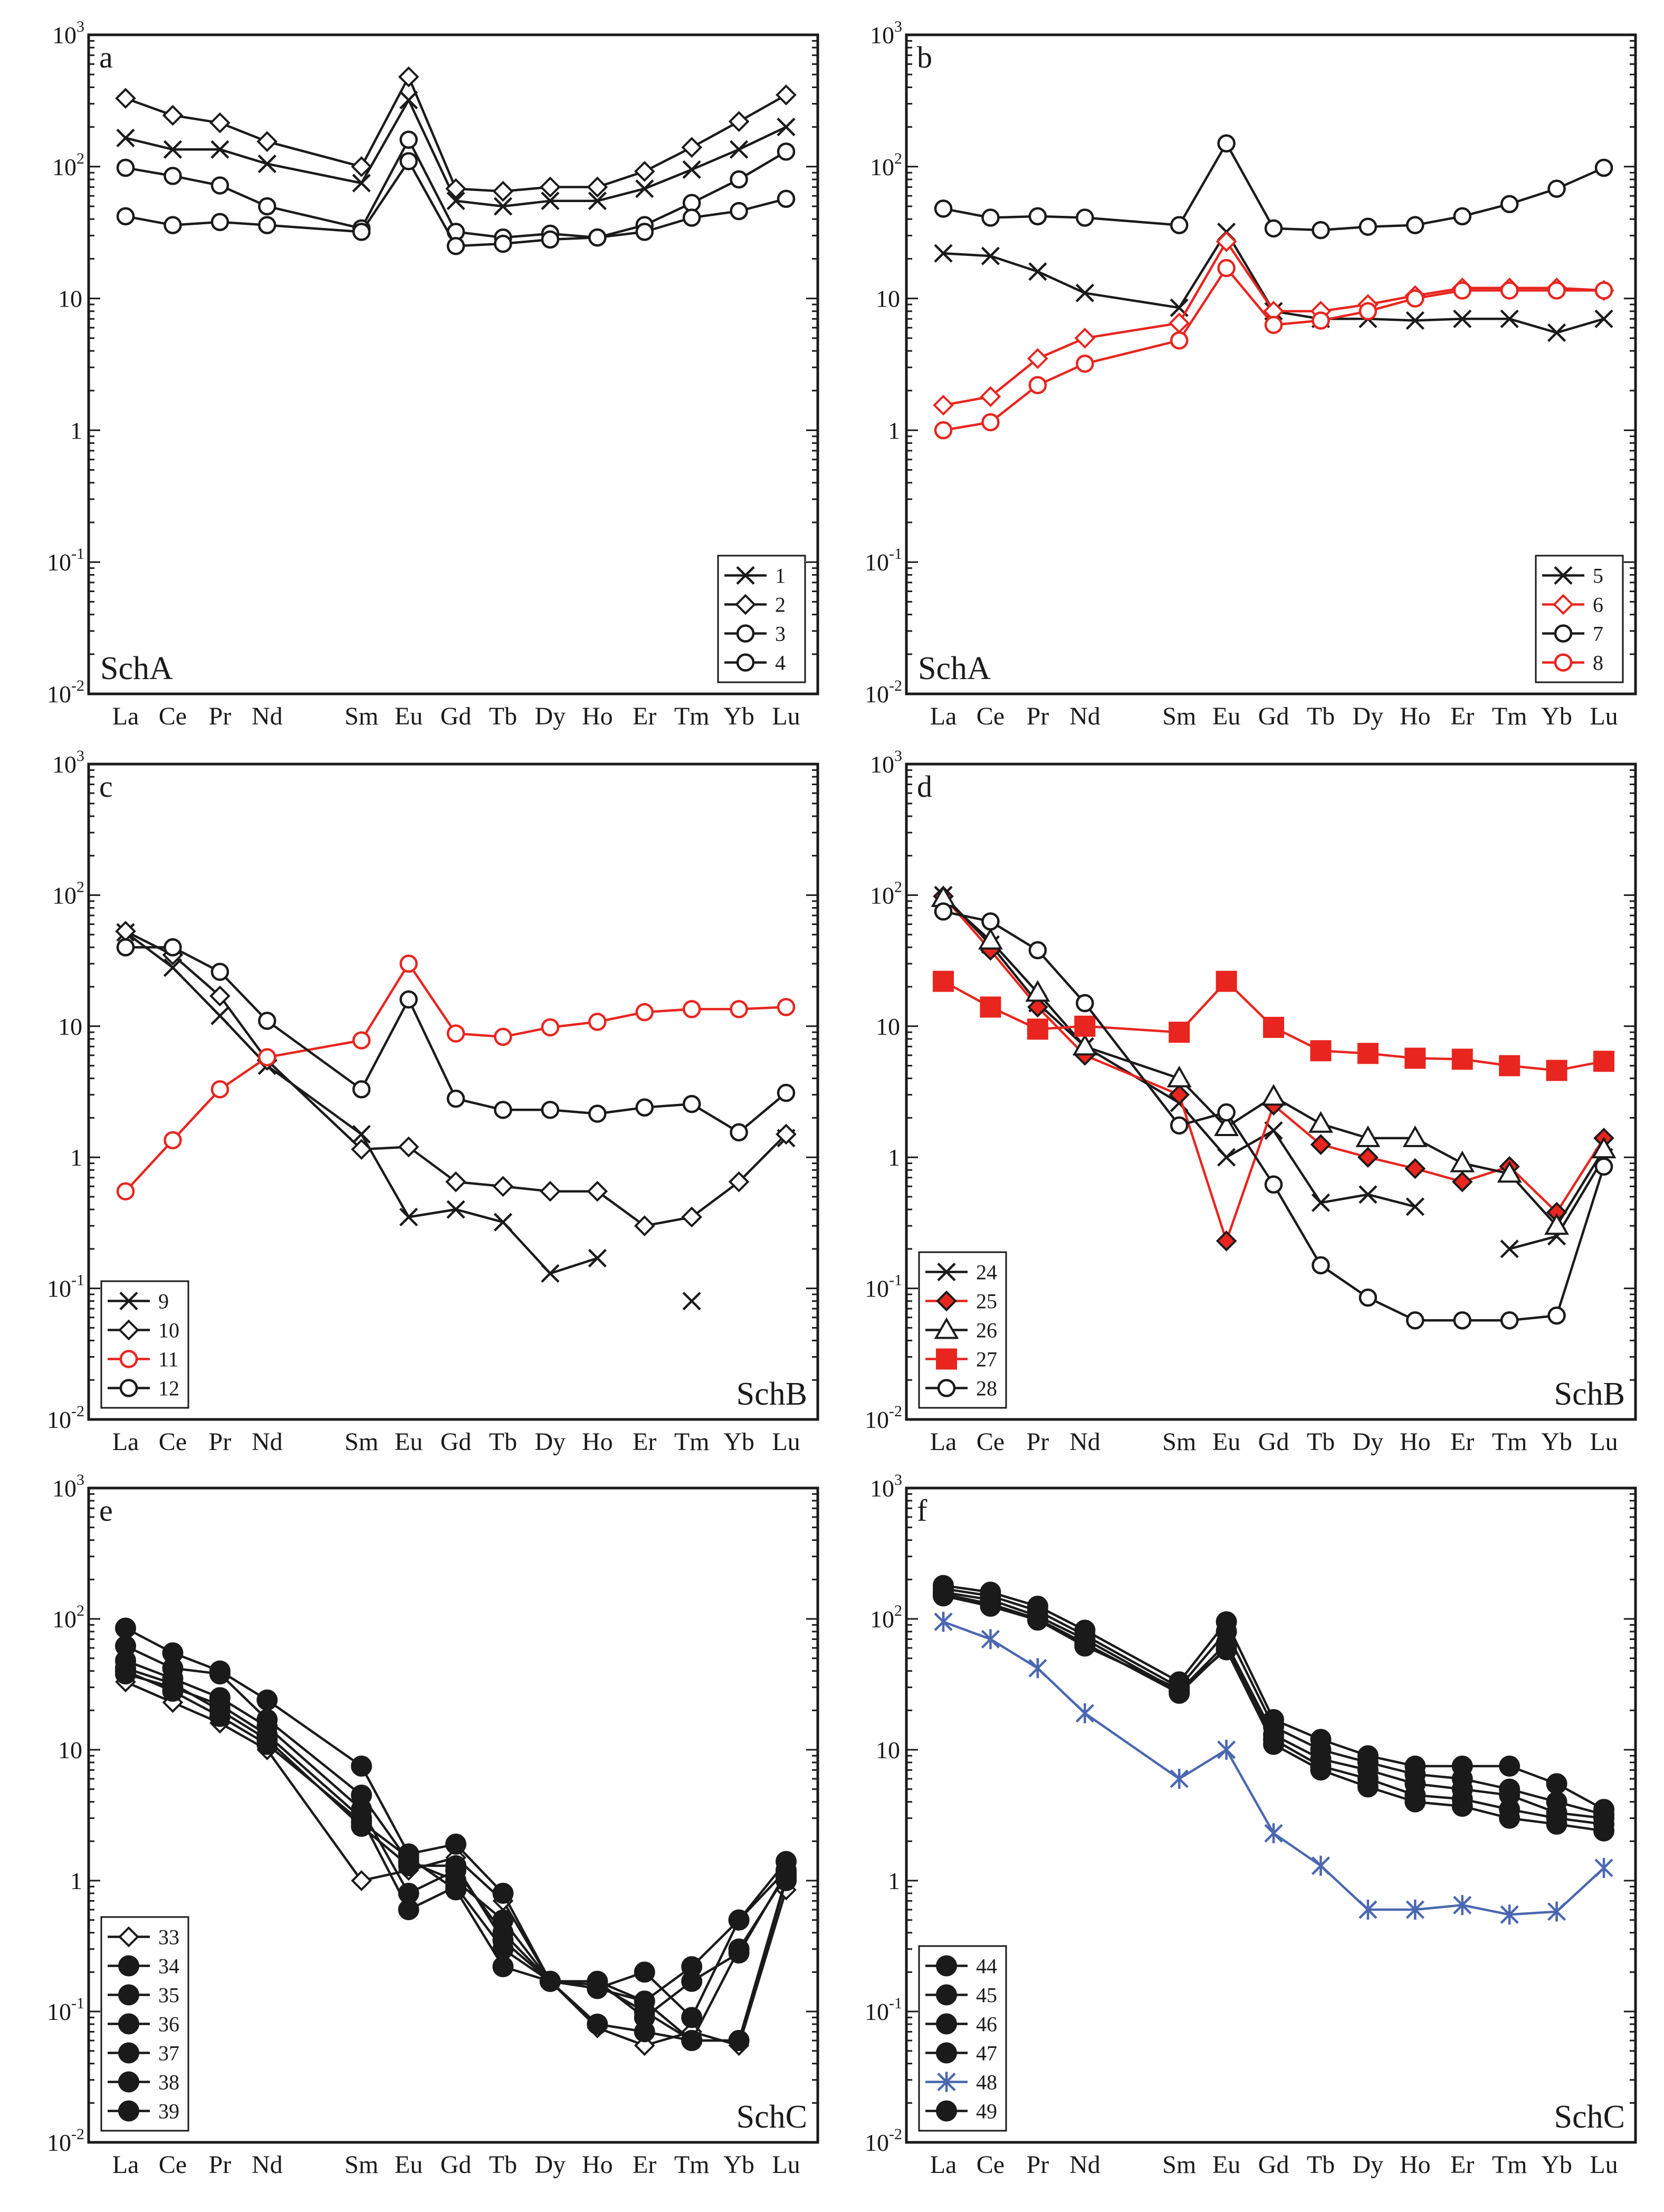 Image resolution: width=1664 pixels, height=2212 pixels. I want to click on y-tick-label: 10⁻², so click(883, 2140).